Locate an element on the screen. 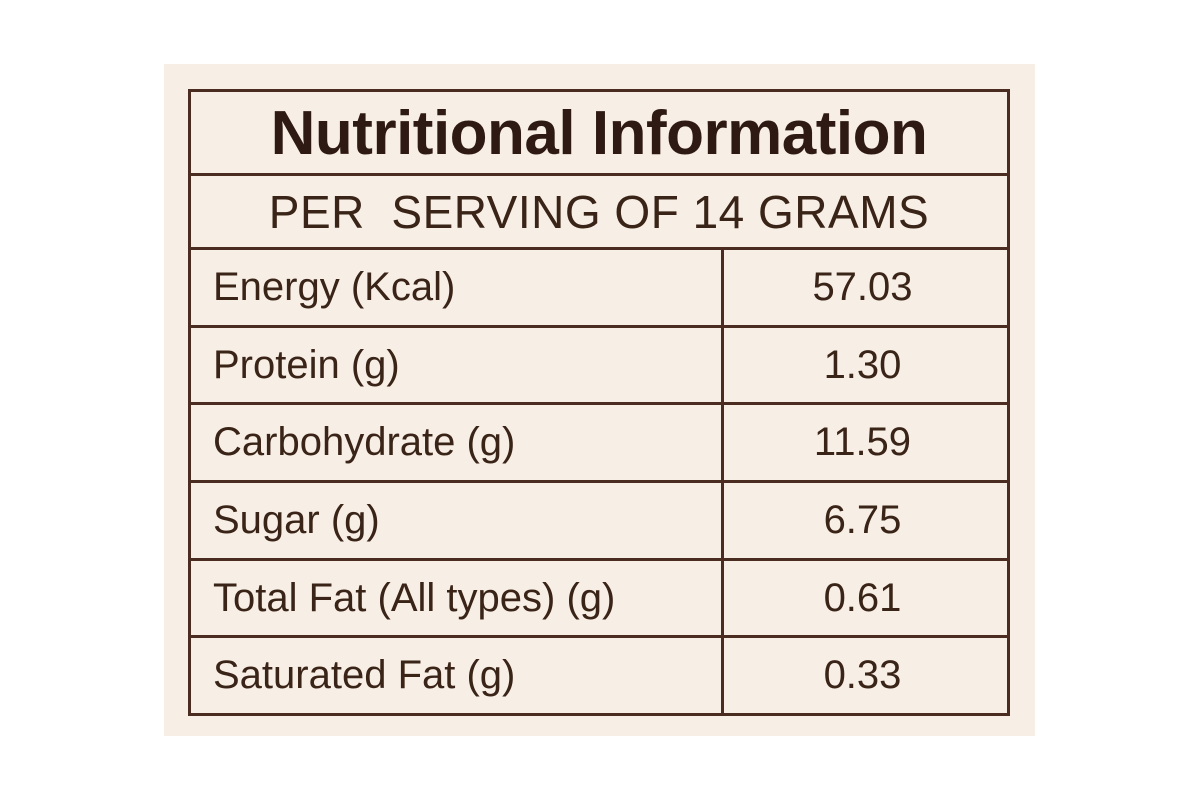 This screenshot has width=1200, height=800. table-row-carbohydrate: Carbohydrate (g) 11.59 is located at coordinates (599, 444).